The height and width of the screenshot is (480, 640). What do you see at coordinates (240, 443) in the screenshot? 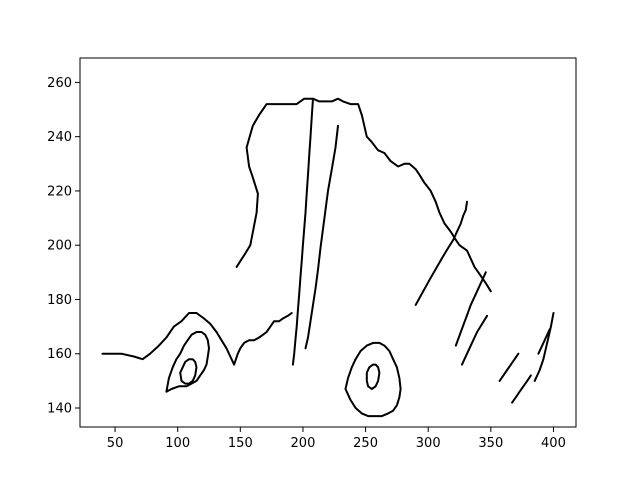
I see `x-tick-label: 150` at bounding box center [240, 443].